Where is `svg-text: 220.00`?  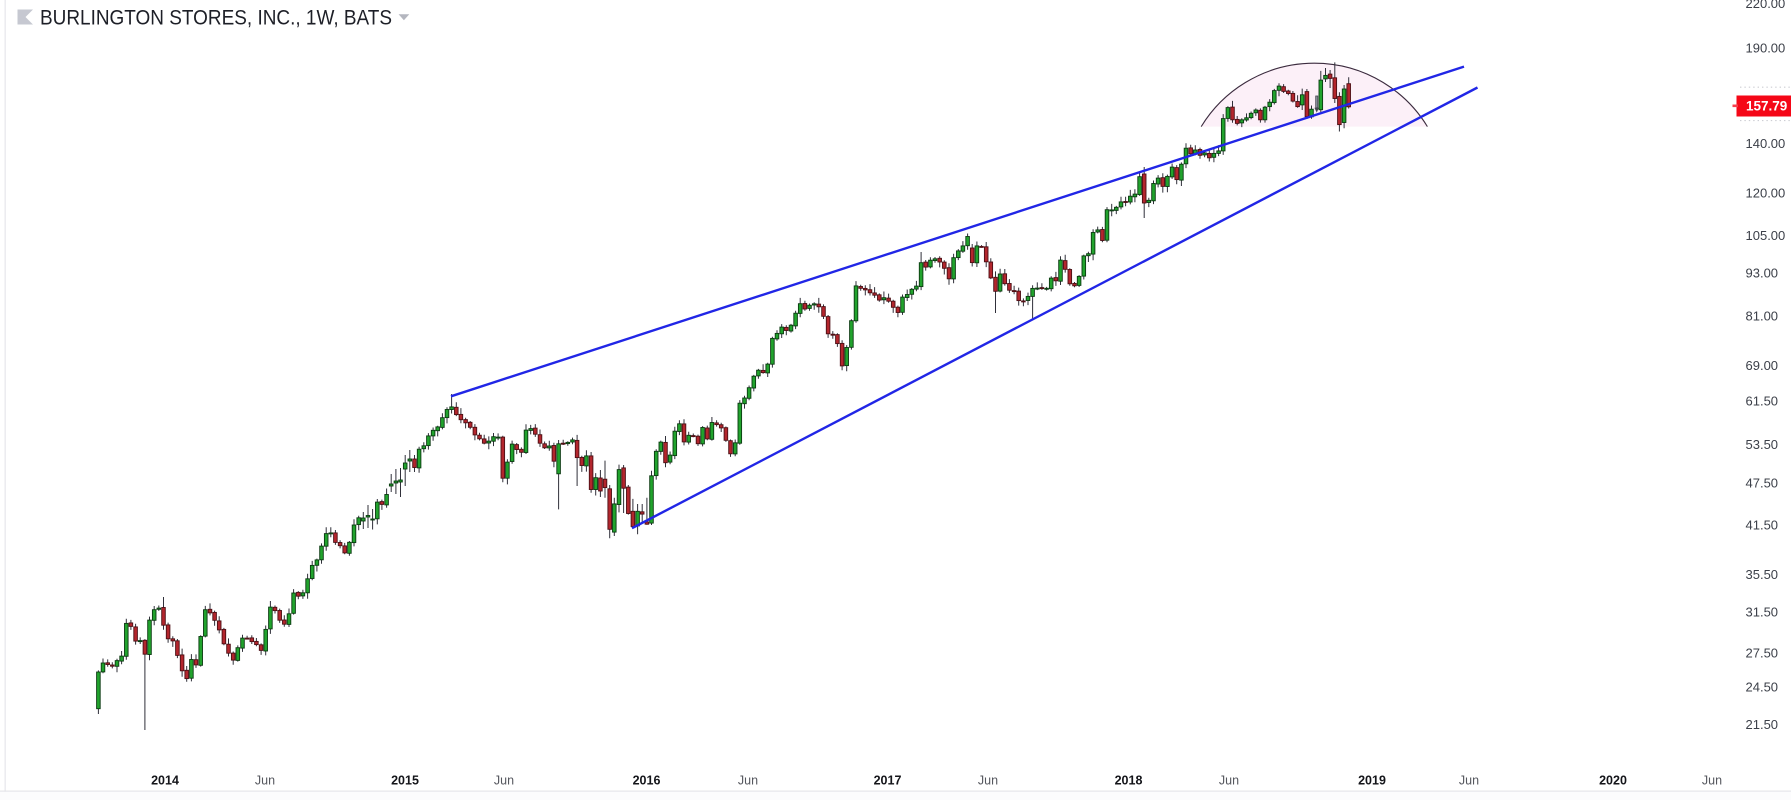
svg-text: 220.00 is located at coordinates (1766, 5).